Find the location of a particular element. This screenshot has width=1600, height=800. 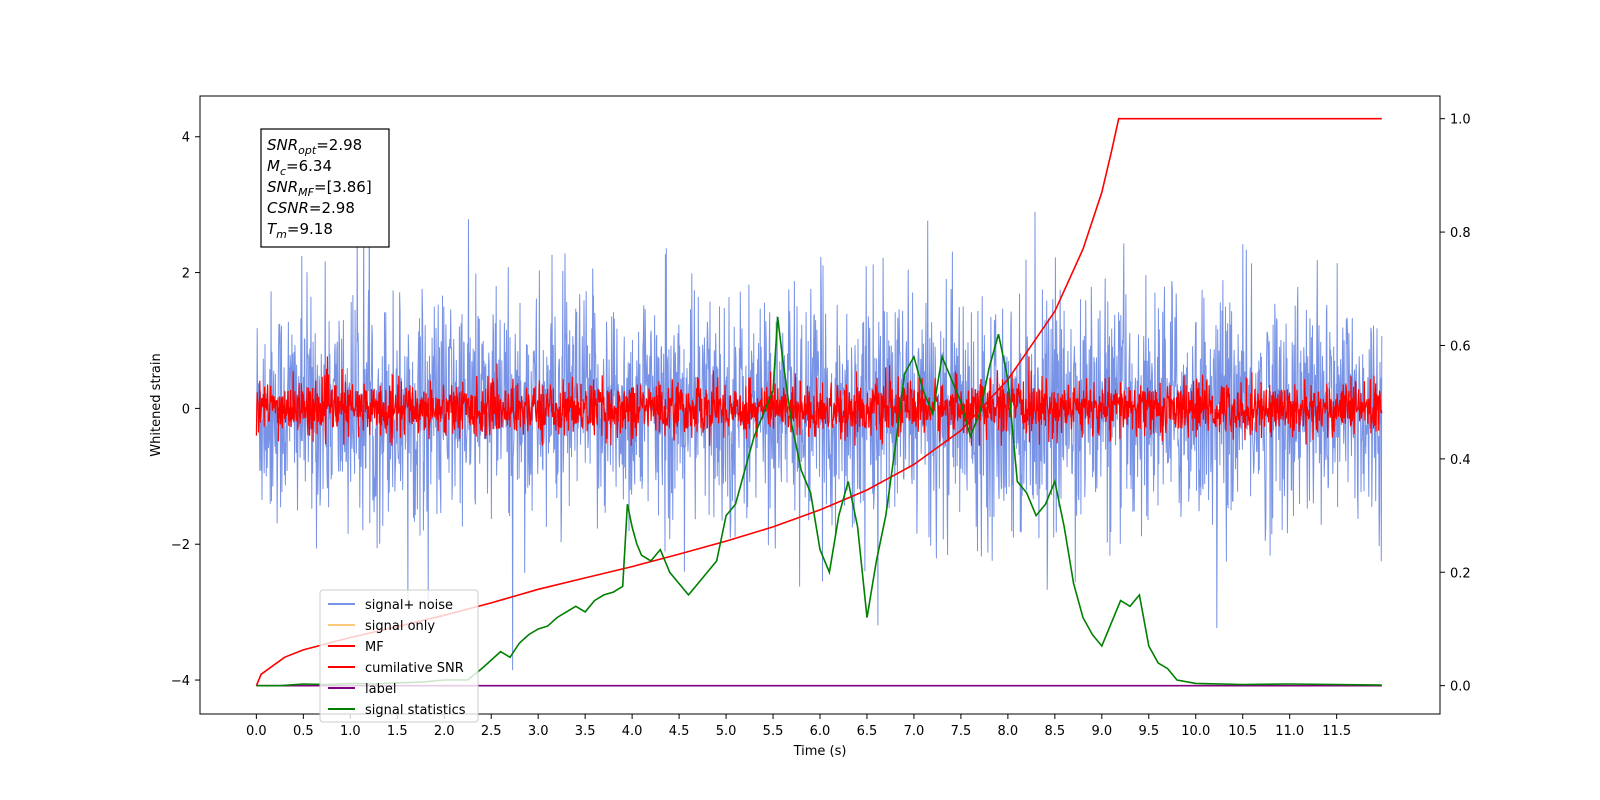

x-tick-label: 10.5 is located at coordinates (1242, 731).